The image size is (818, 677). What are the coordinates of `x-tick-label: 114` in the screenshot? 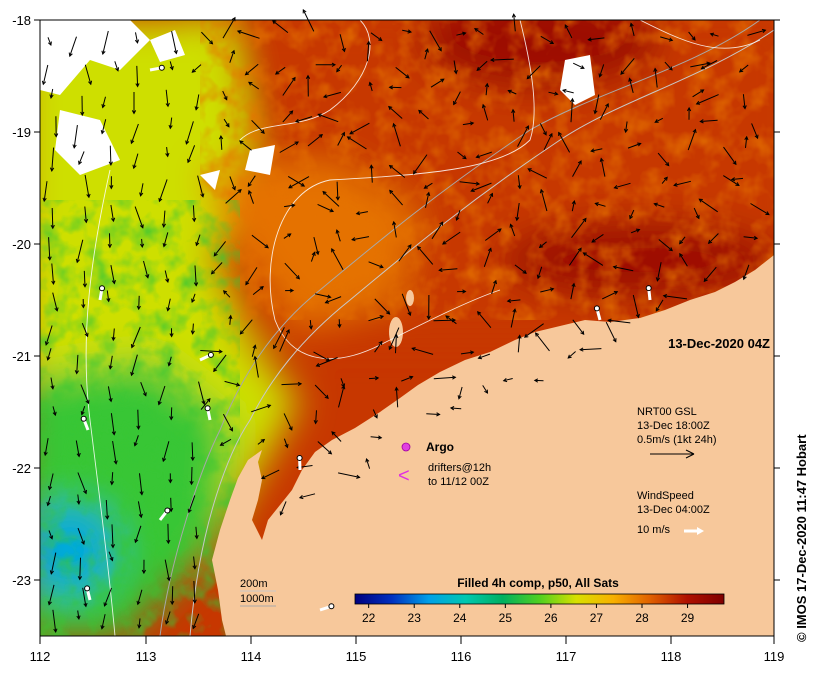 It's located at (251, 656).